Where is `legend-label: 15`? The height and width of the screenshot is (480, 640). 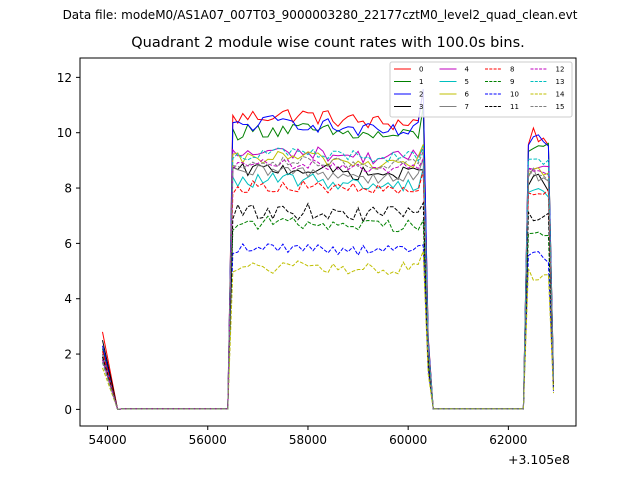 legend-label: 15 is located at coordinates (560, 107).